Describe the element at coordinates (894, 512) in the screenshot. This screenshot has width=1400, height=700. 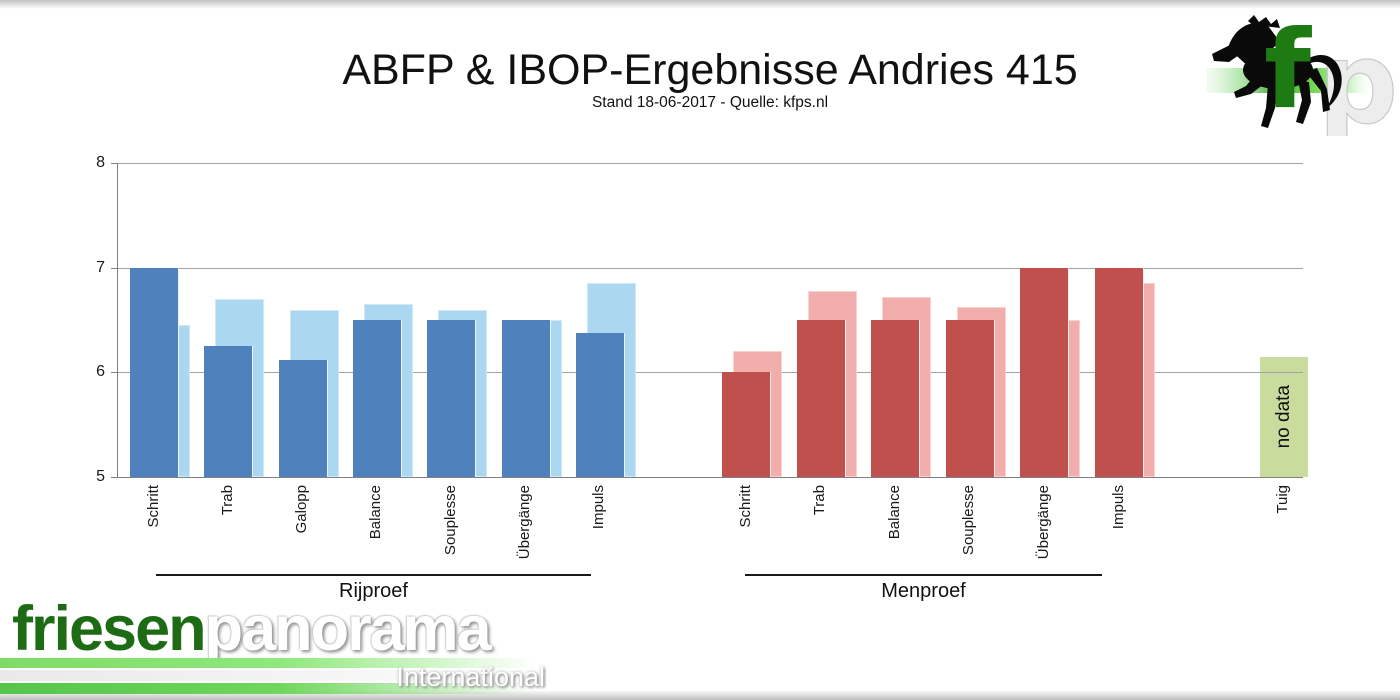
I see `category-label-menproef-balance: Balance` at that location.